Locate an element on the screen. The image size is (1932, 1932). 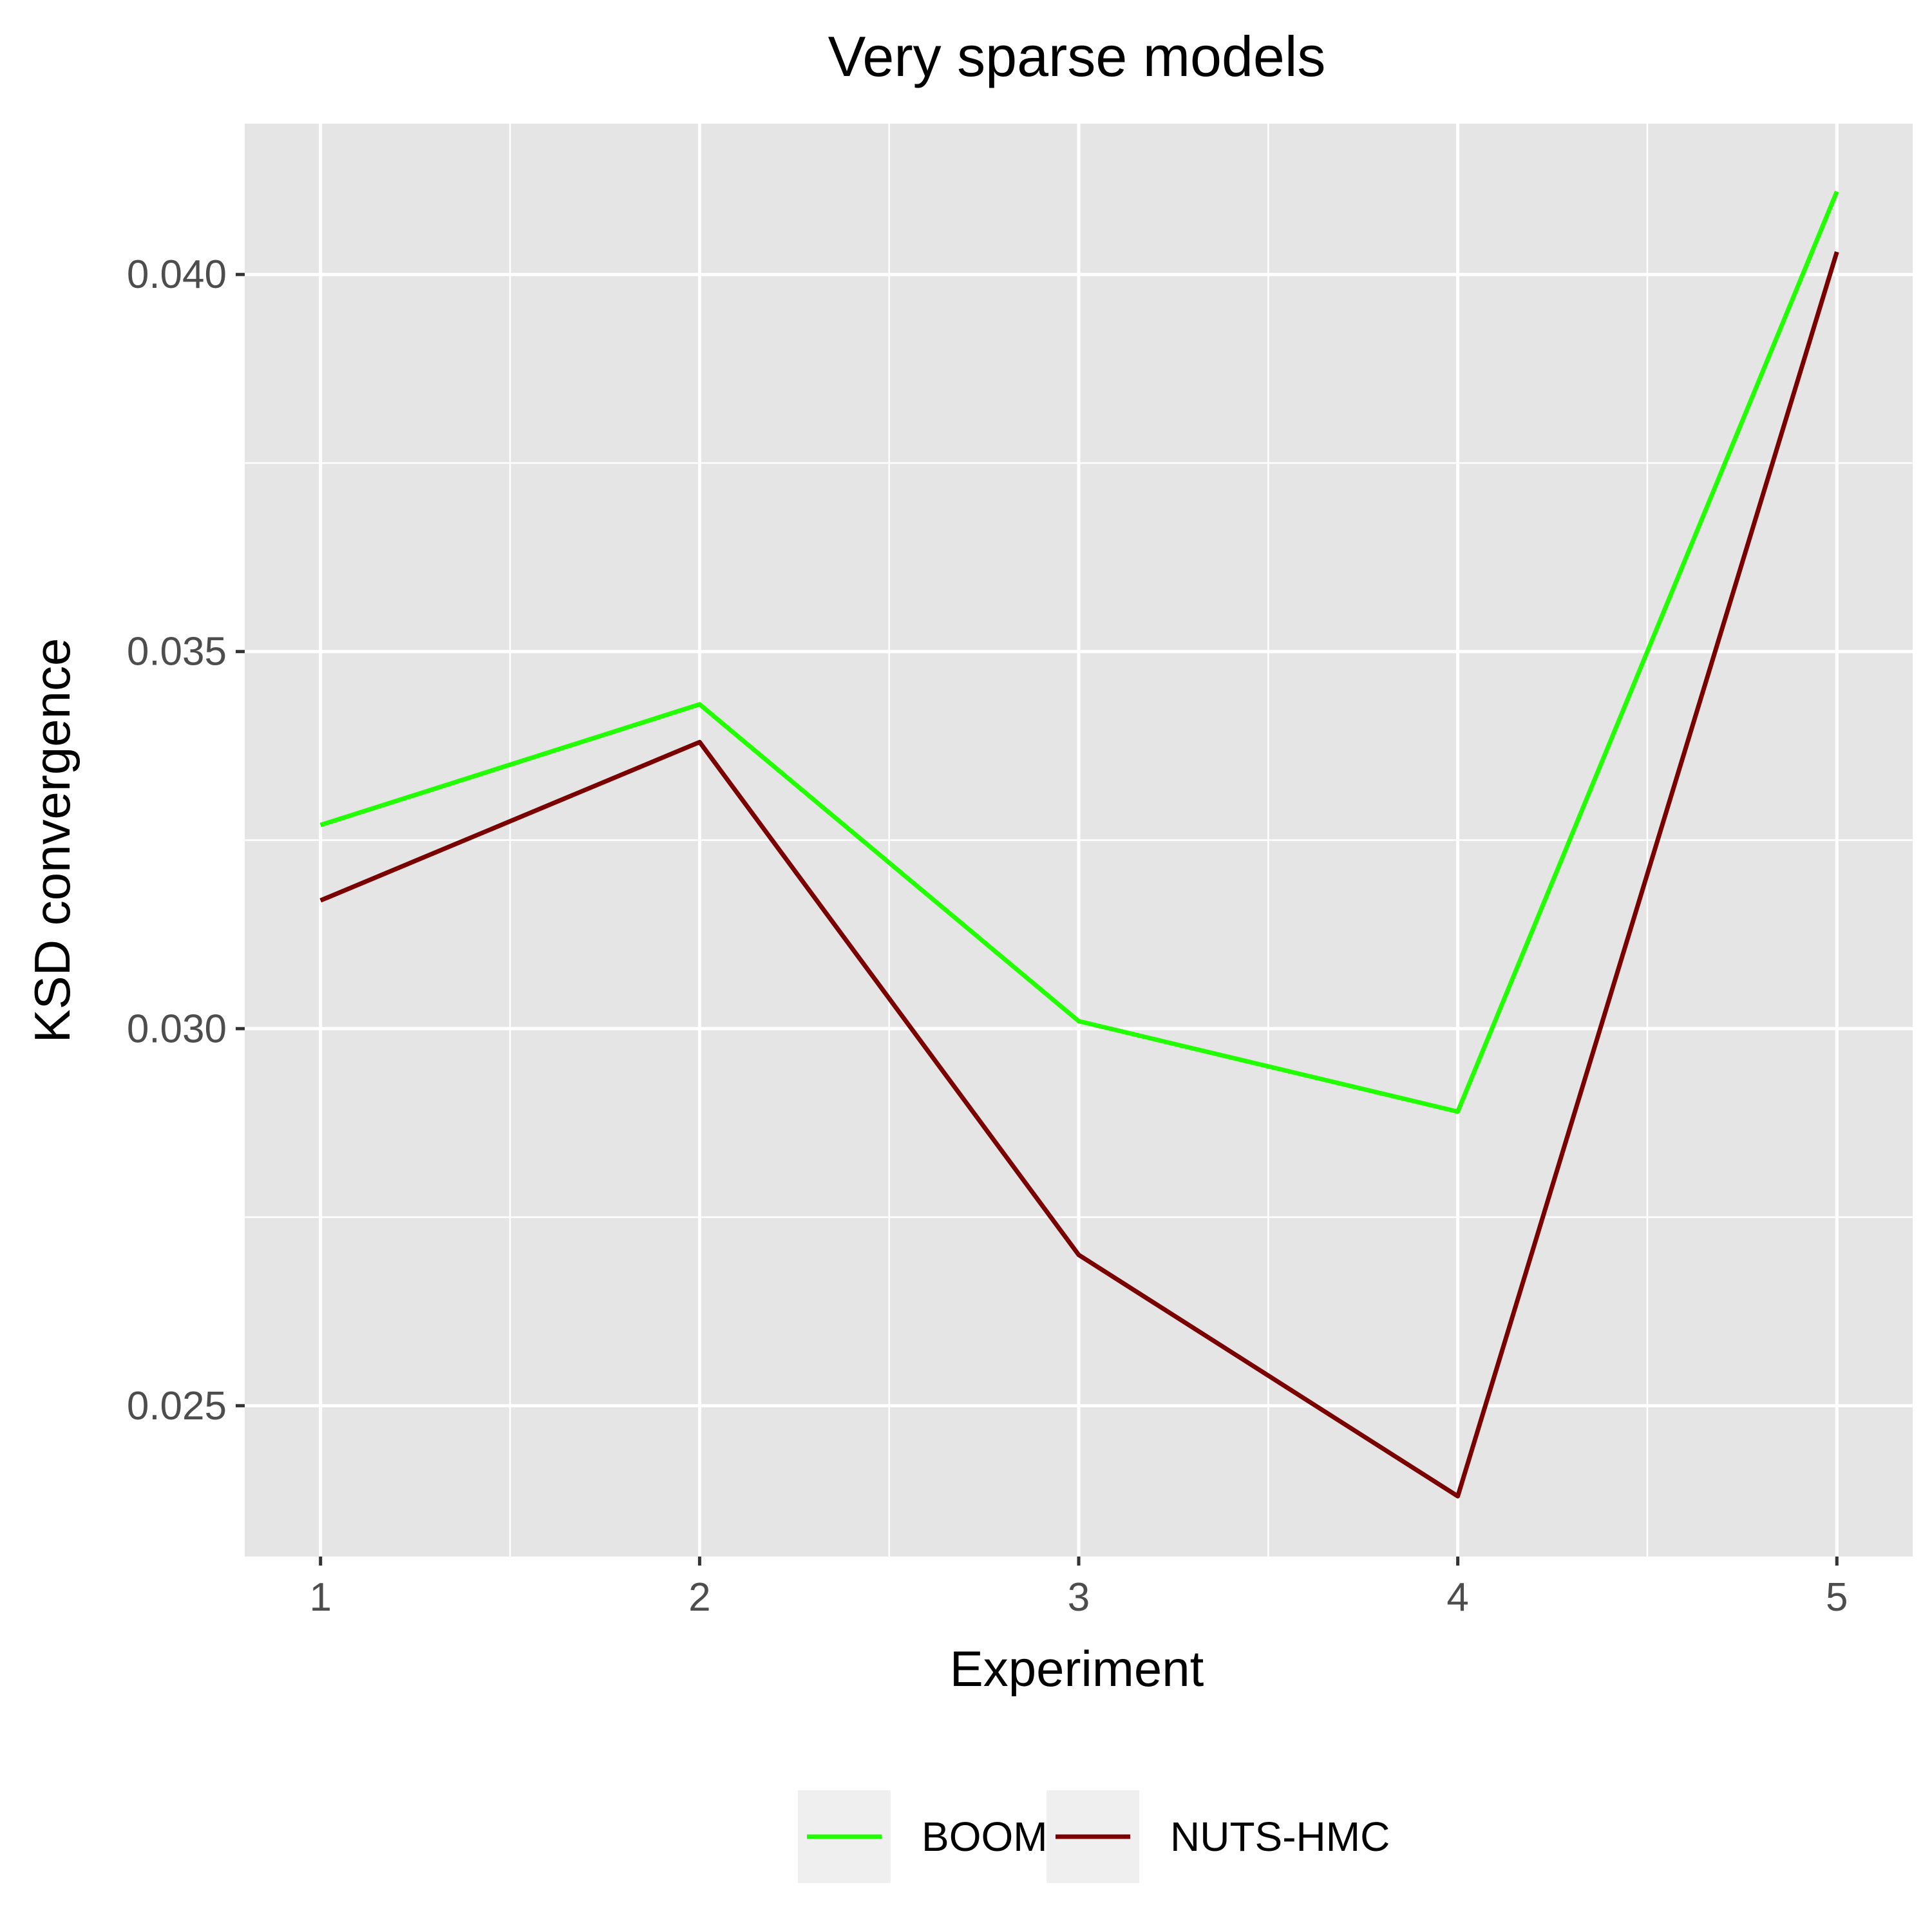
y-tick-label: 0.035 is located at coordinates (177, 652).